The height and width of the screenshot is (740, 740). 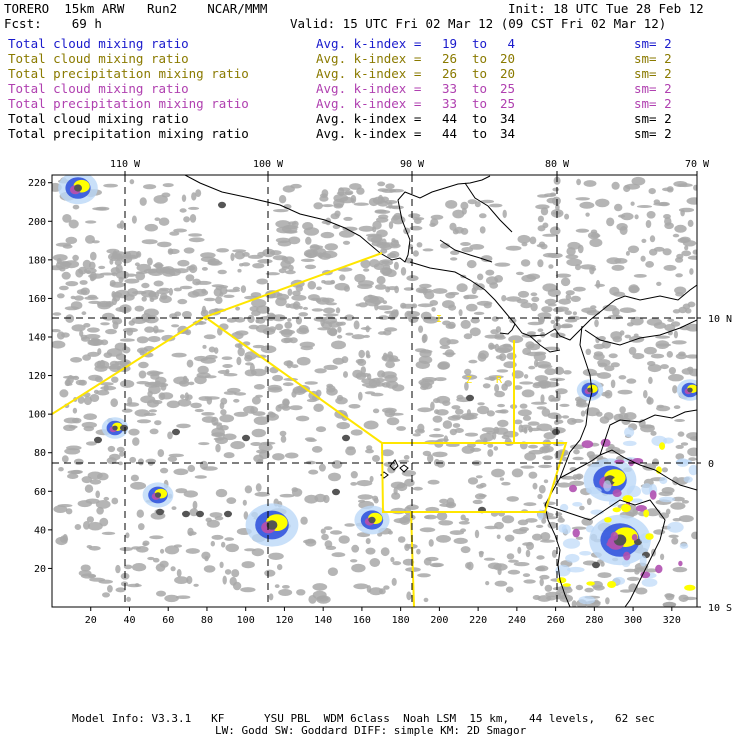 I want to click on legend-from: 44, so click(x=450, y=133).